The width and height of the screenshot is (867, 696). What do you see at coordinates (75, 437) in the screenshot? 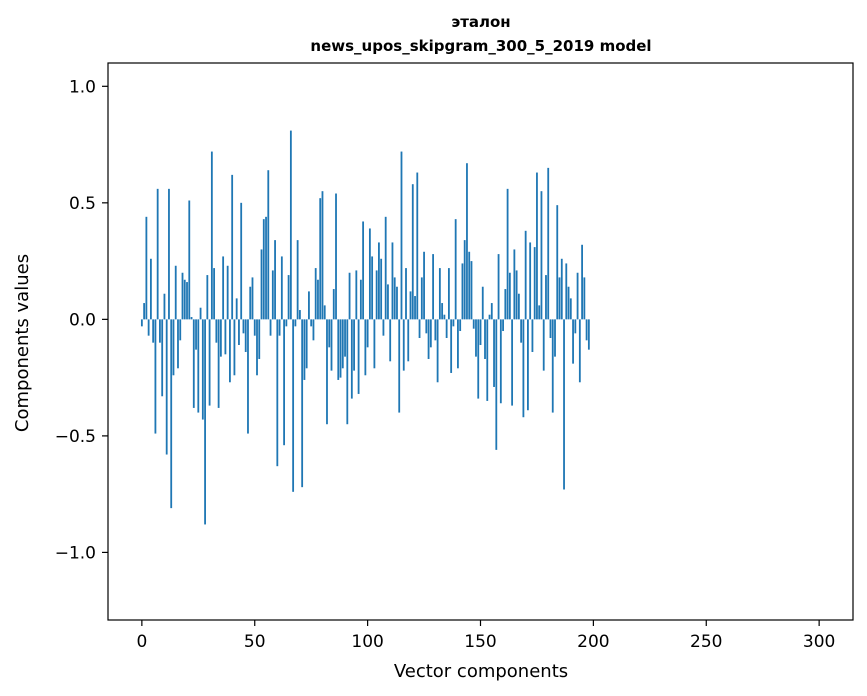
I see `y-tick-label: −0.5` at bounding box center [75, 437].